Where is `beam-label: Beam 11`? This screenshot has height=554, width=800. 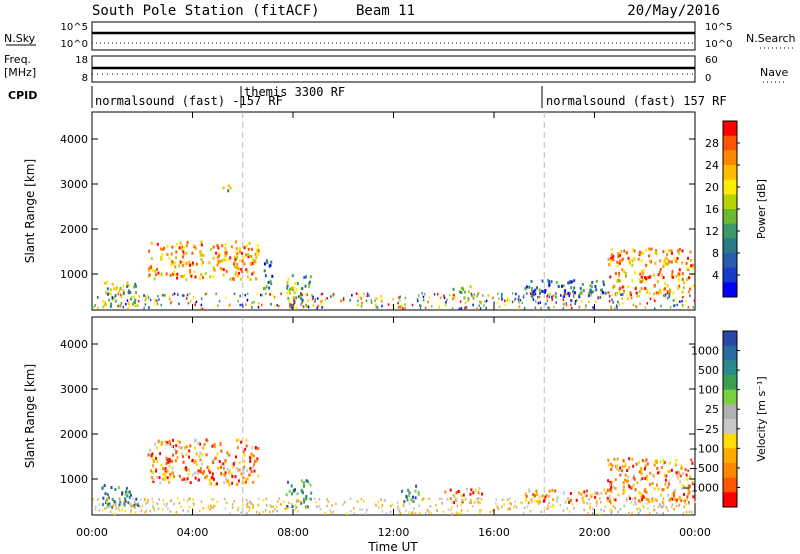
beam-label: Beam 11 is located at coordinates (385, 11).